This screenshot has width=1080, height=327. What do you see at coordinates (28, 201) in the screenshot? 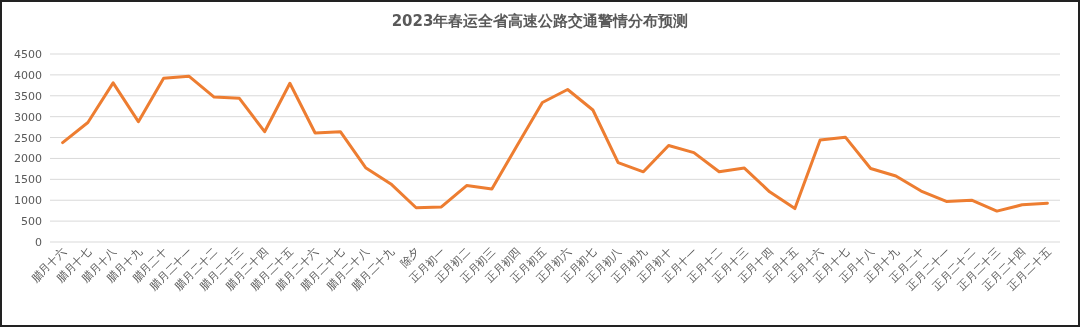
I see `y-tick-label: 1000` at bounding box center [28, 201].